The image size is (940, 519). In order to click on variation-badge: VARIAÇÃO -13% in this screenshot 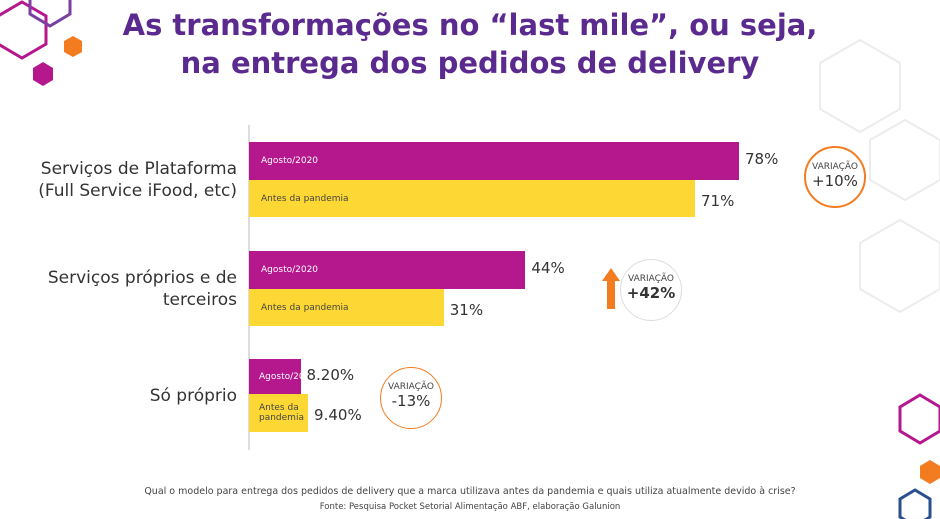, I will do `click(411, 398)`.